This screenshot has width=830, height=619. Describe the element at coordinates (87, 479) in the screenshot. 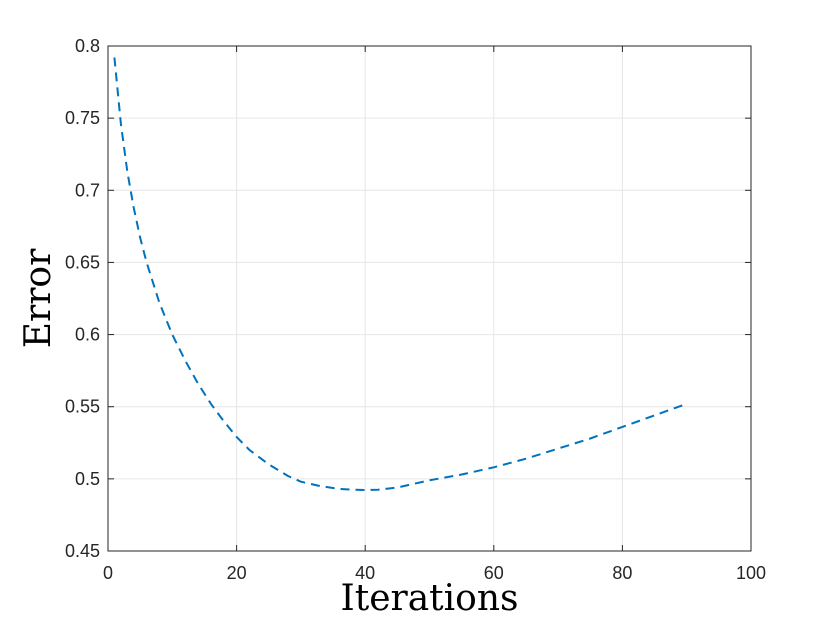

I see `y-tick-label: 0.5` at that location.